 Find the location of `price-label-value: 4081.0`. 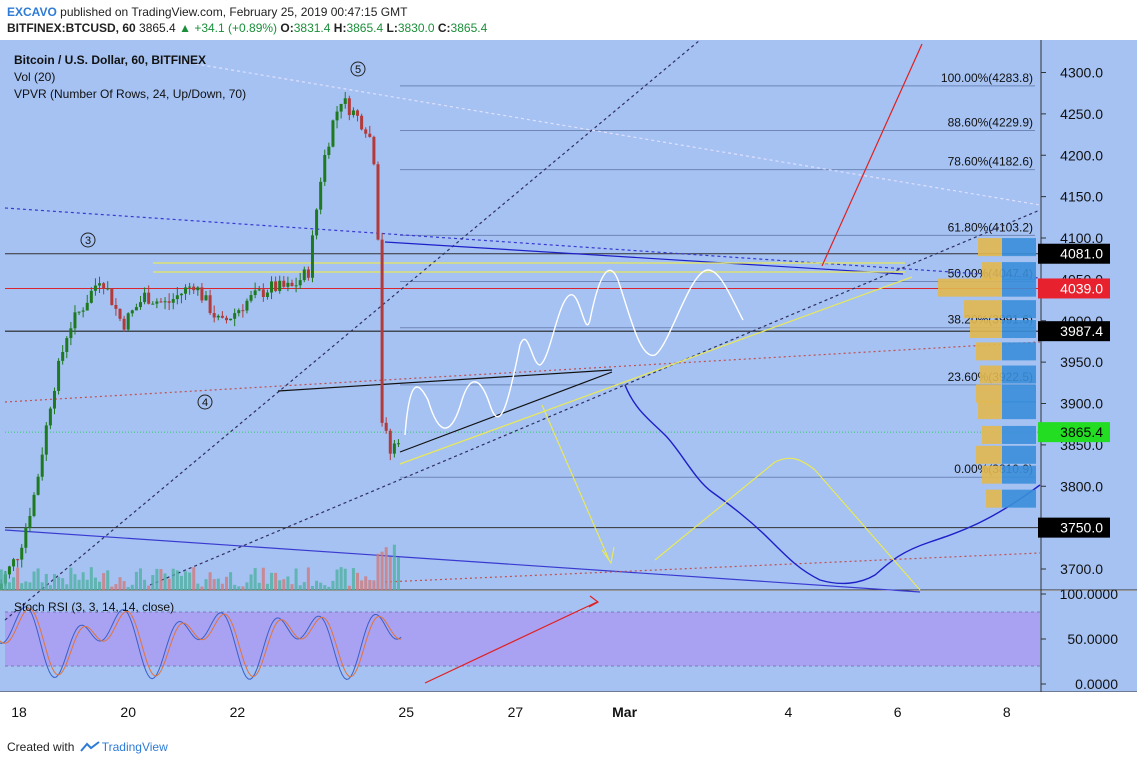

price-label-value: 4081.0 is located at coordinates (1081, 254).